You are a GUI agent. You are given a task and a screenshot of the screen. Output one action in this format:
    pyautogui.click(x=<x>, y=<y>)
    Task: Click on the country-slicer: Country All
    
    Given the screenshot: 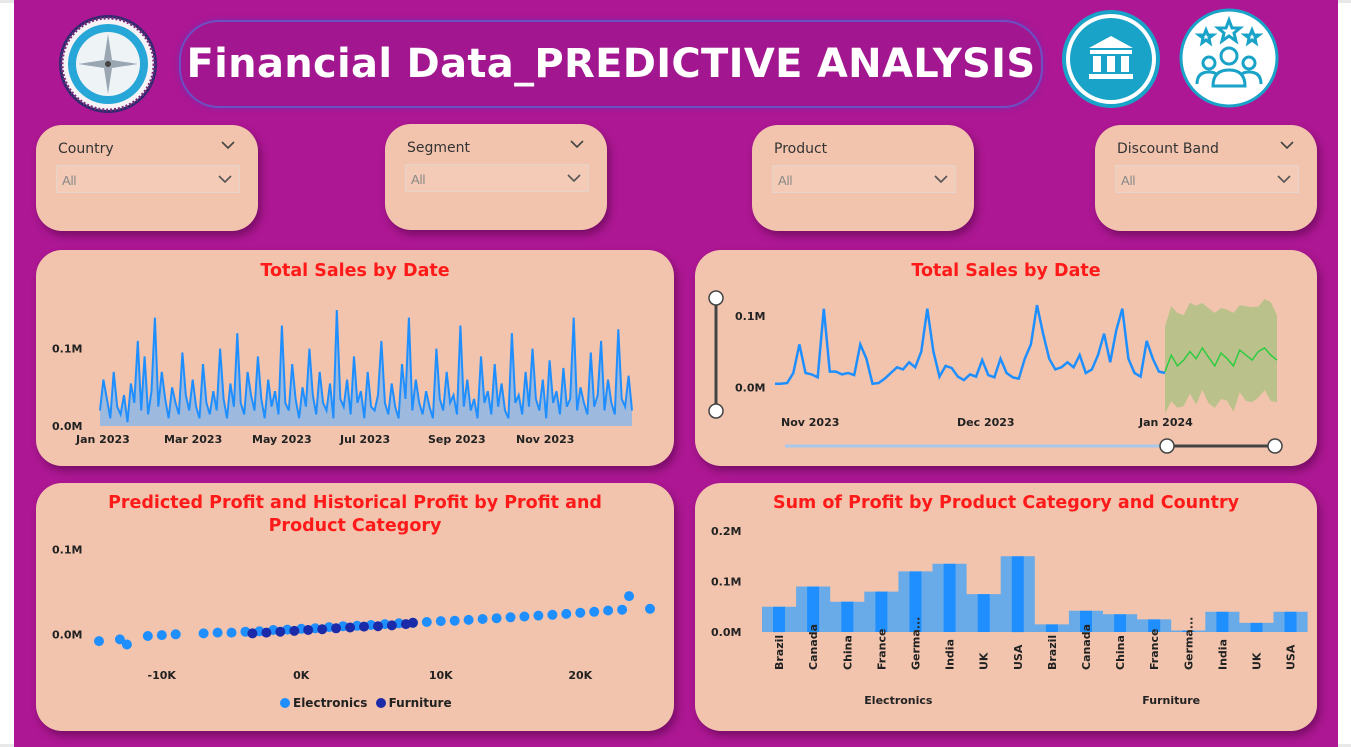 What is the action you would take?
    pyautogui.click(x=147, y=178)
    